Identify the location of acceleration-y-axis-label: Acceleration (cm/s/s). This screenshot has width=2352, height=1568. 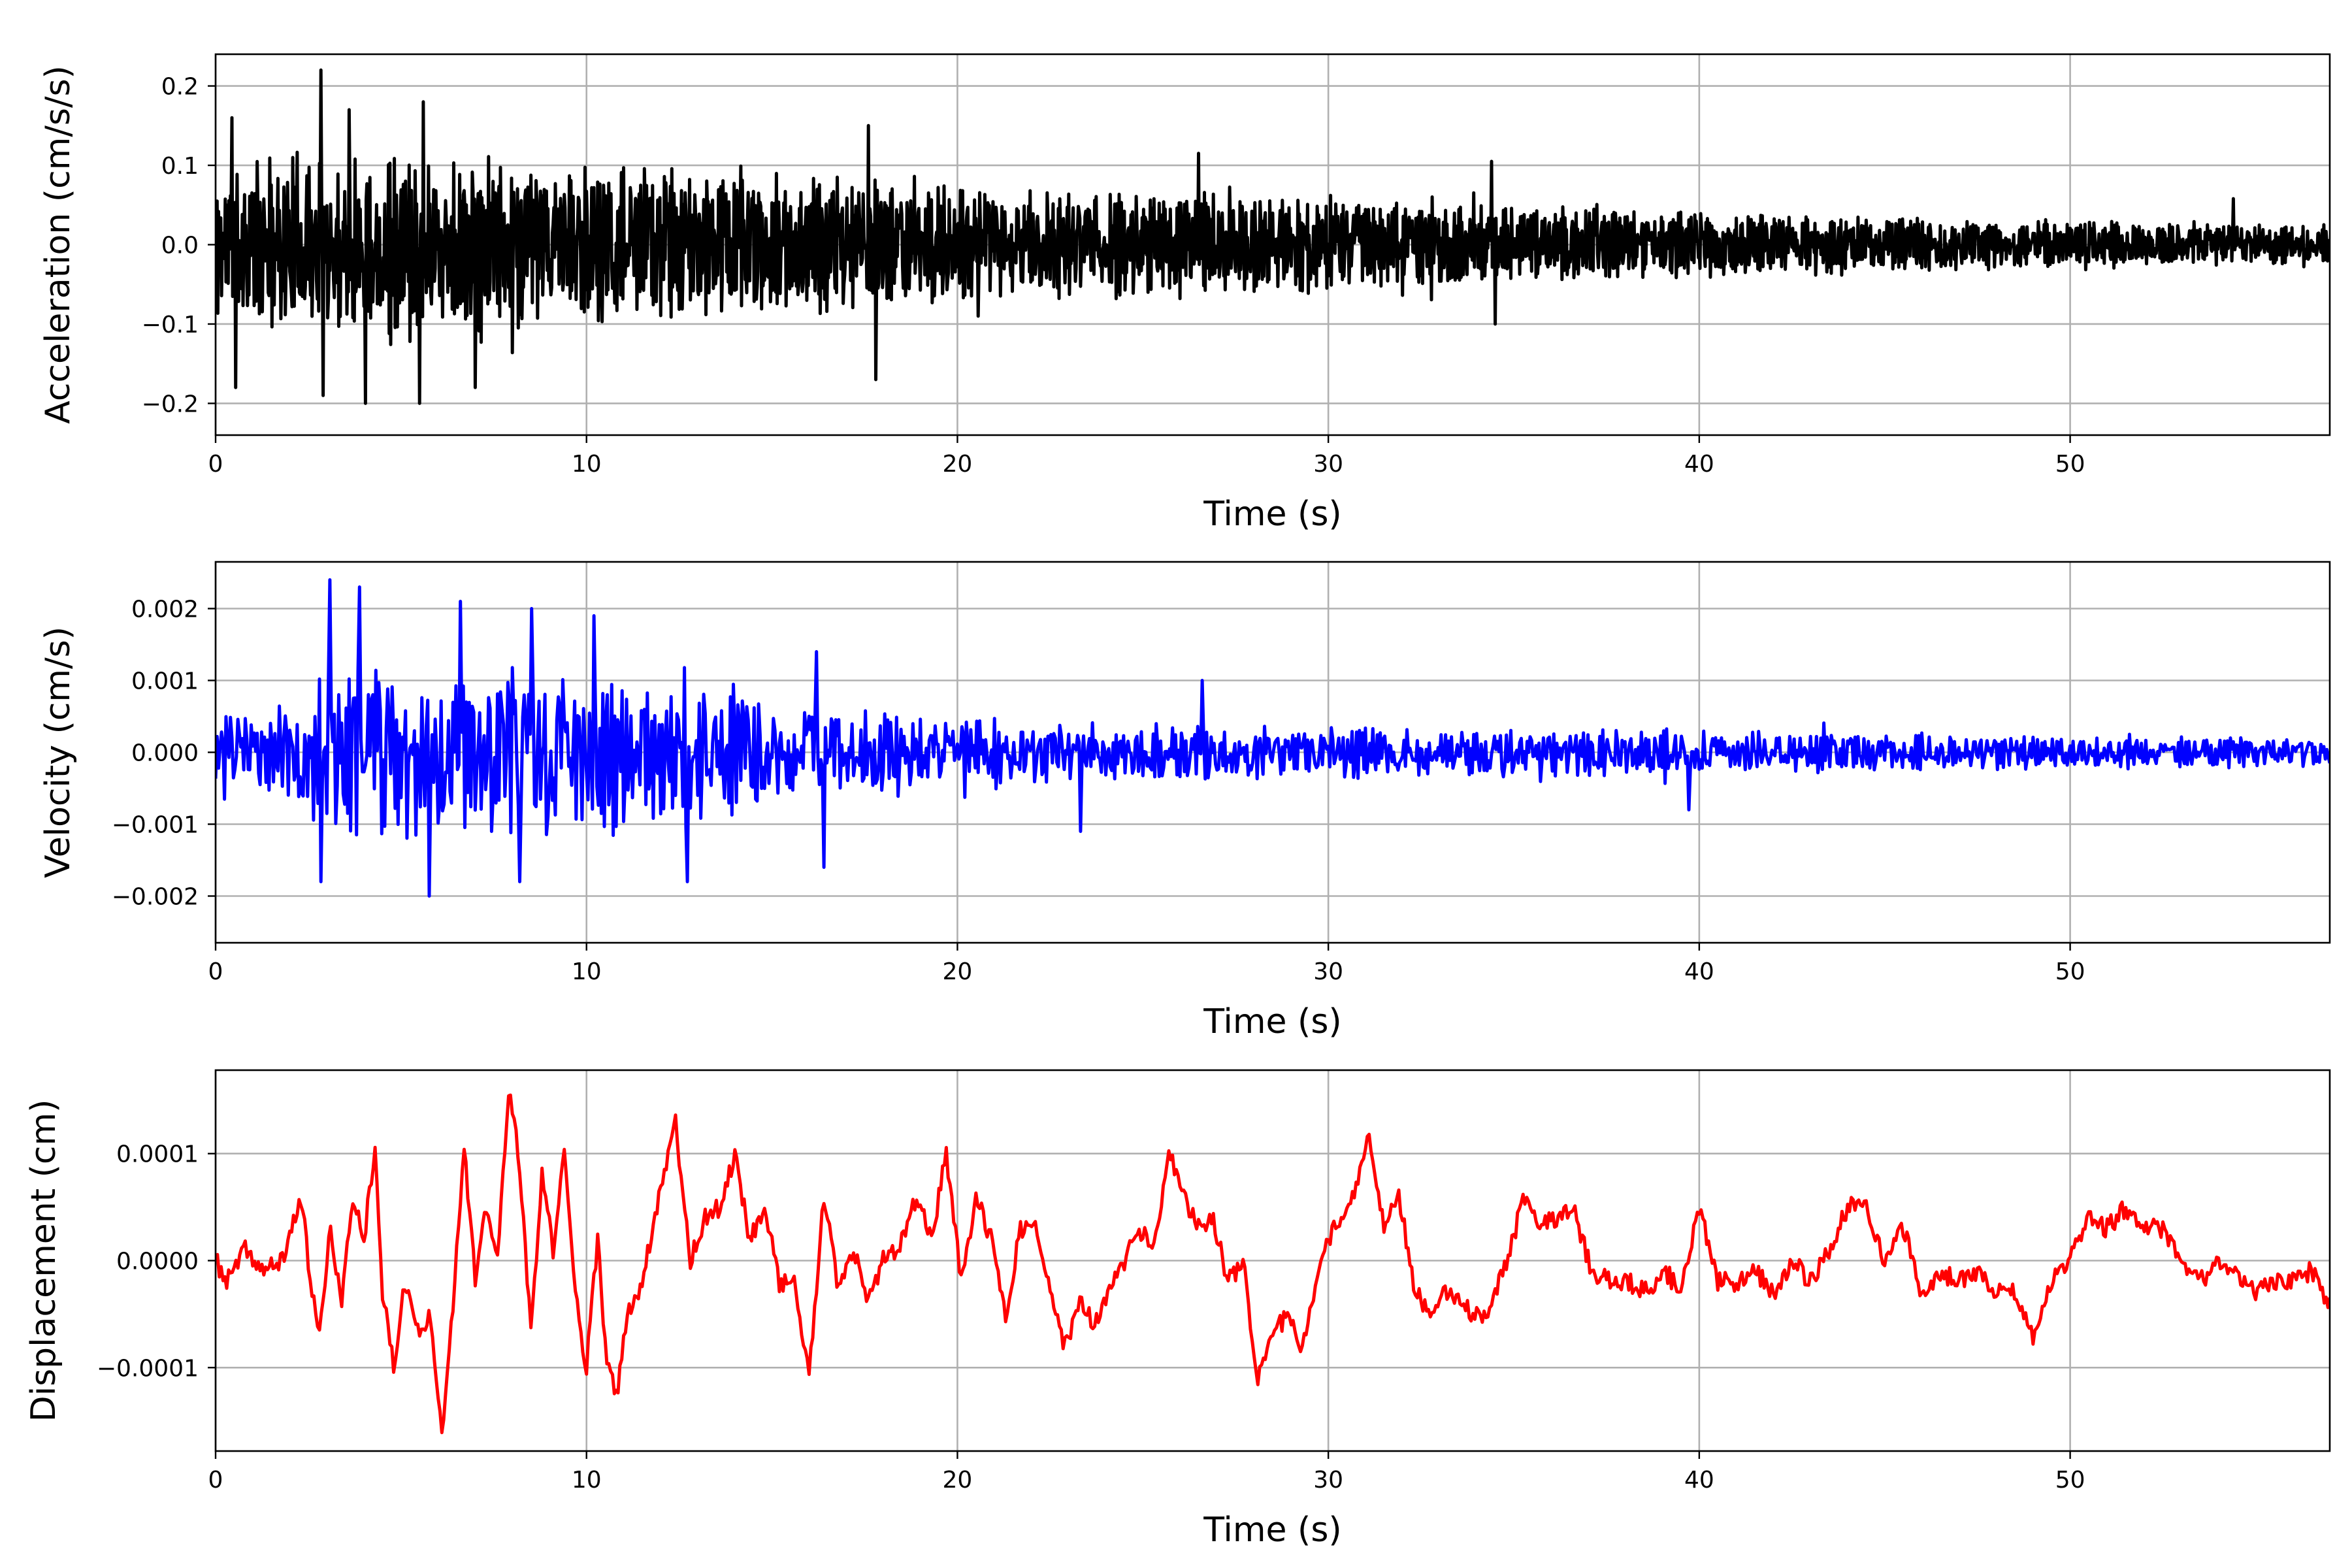
(58, 244).